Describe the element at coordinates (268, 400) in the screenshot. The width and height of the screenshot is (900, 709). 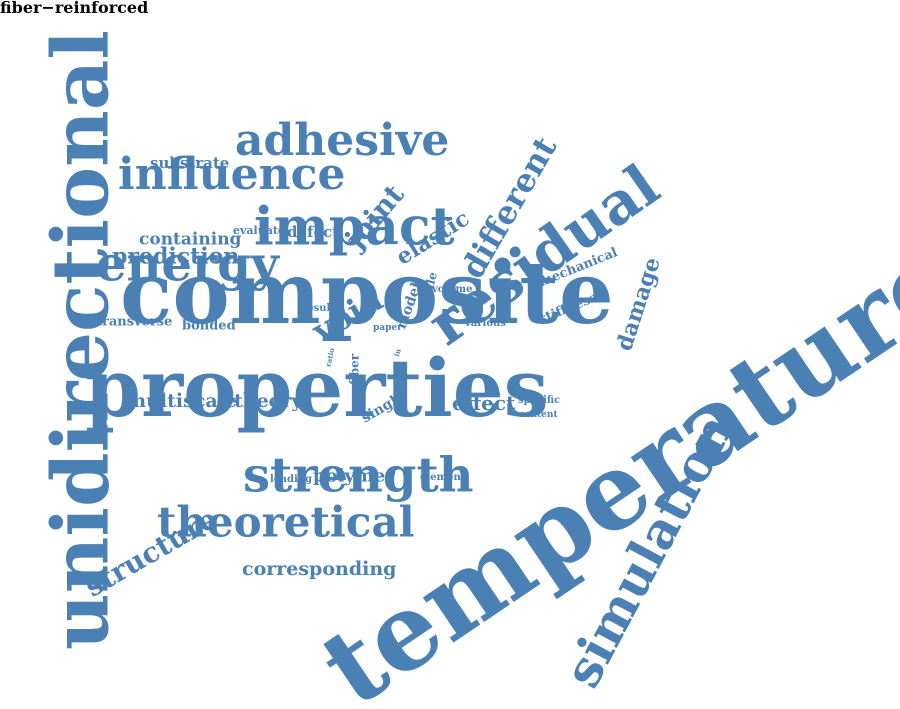
I see `word-theory: theory` at that location.